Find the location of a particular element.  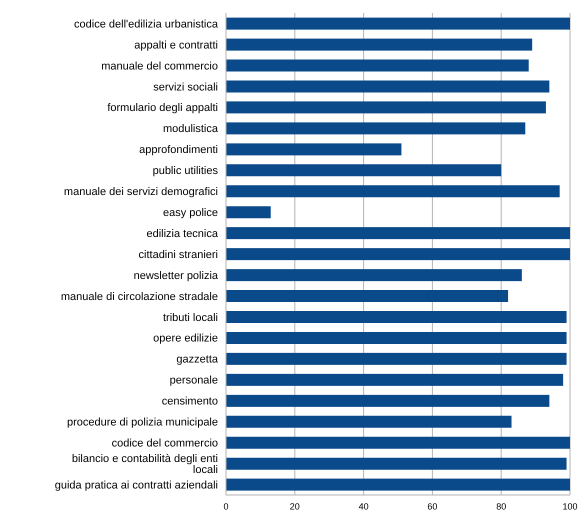

y-tick-label: manuale dei servizi demografici is located at coordinates (141, 192).